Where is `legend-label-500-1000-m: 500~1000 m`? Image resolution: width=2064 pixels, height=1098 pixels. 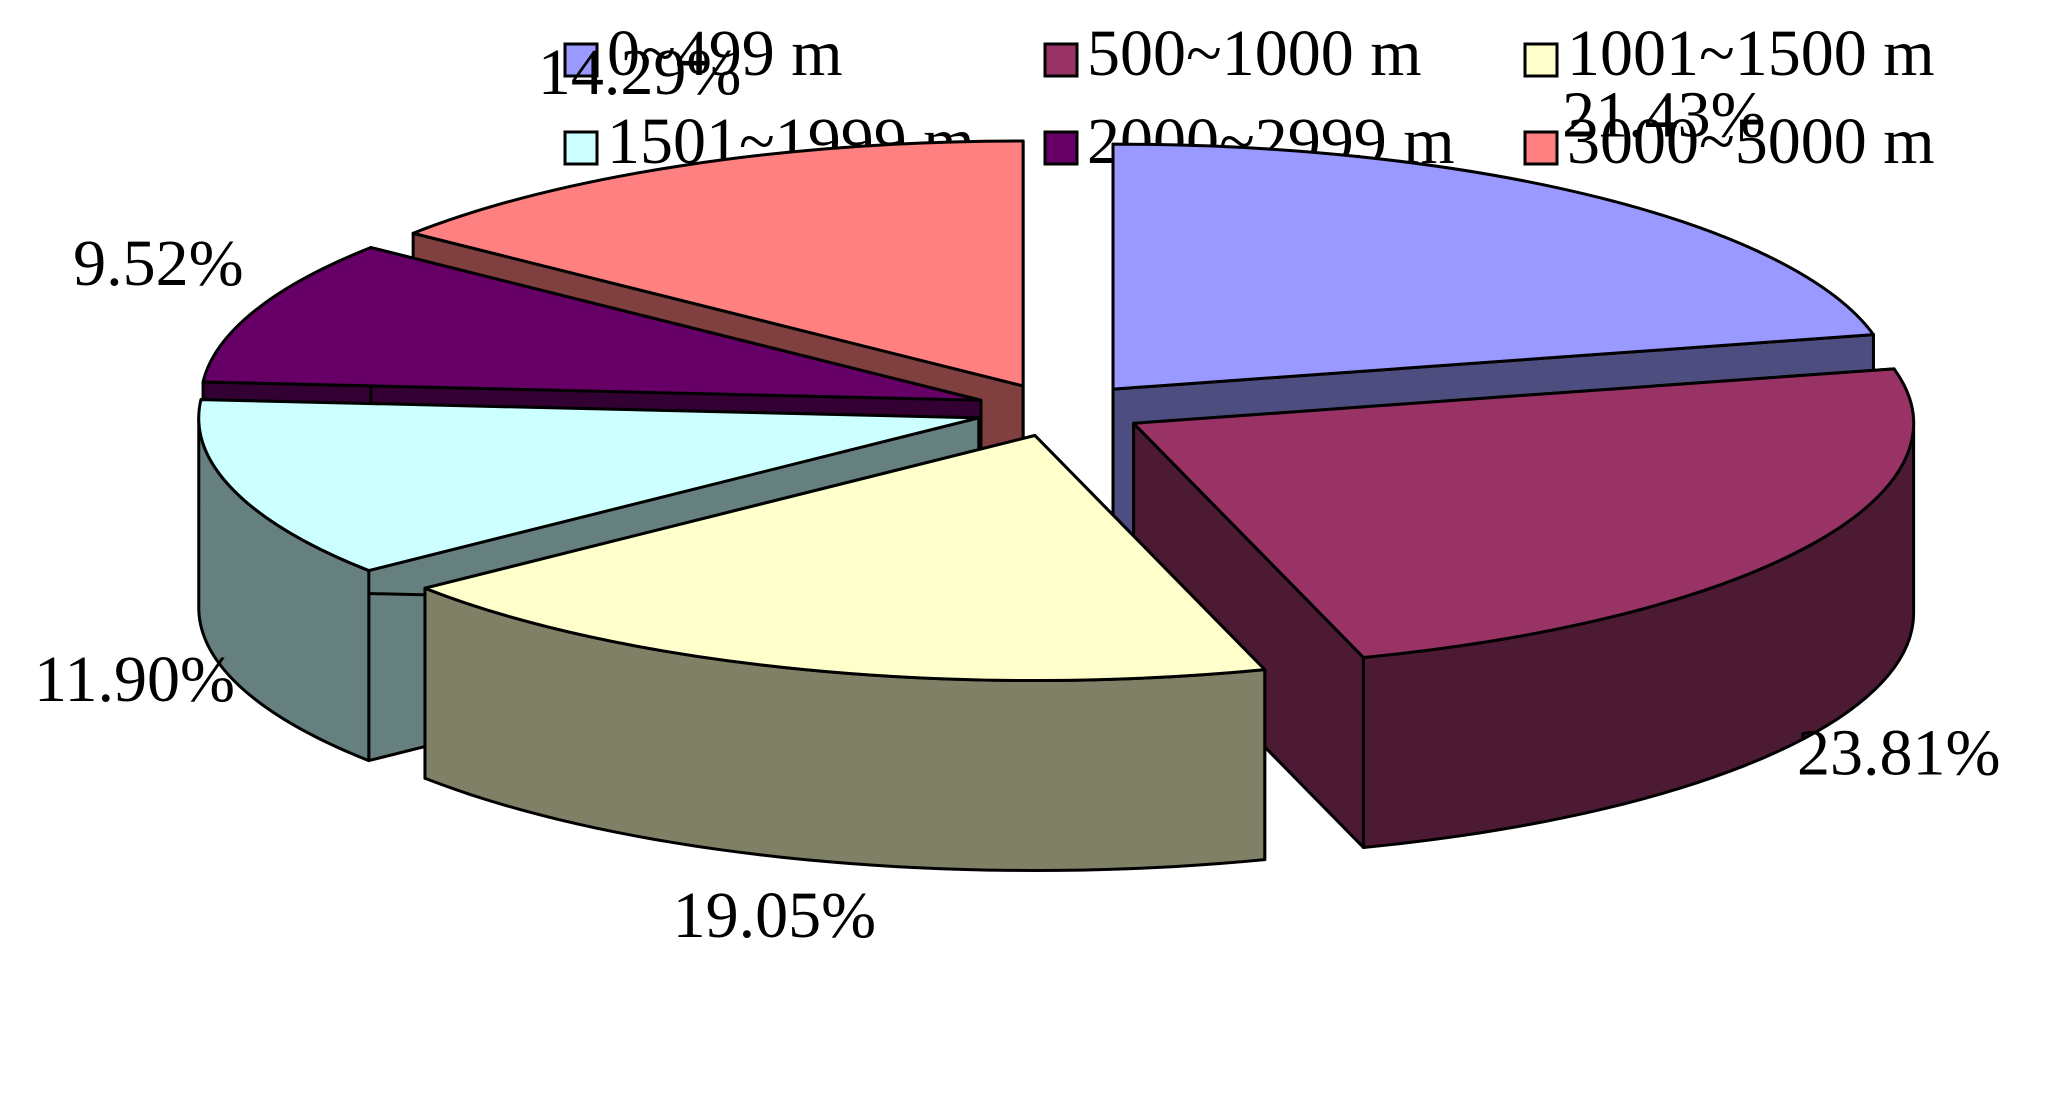
legend-label-500-1000-m: 500~1000 m is located at coordinates (1254, 53).